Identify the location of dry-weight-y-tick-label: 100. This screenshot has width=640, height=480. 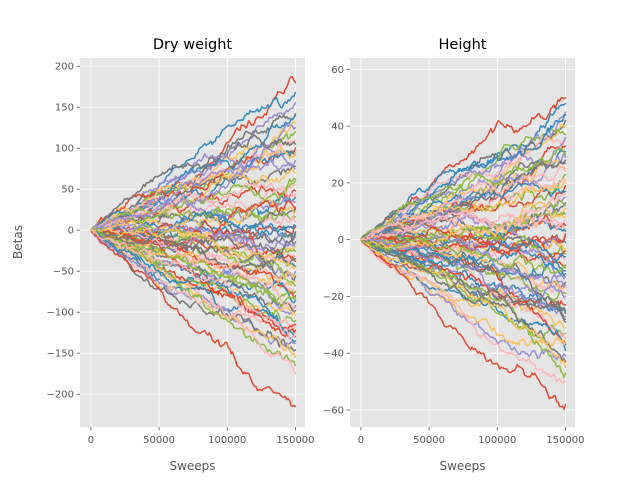
(64, 149).